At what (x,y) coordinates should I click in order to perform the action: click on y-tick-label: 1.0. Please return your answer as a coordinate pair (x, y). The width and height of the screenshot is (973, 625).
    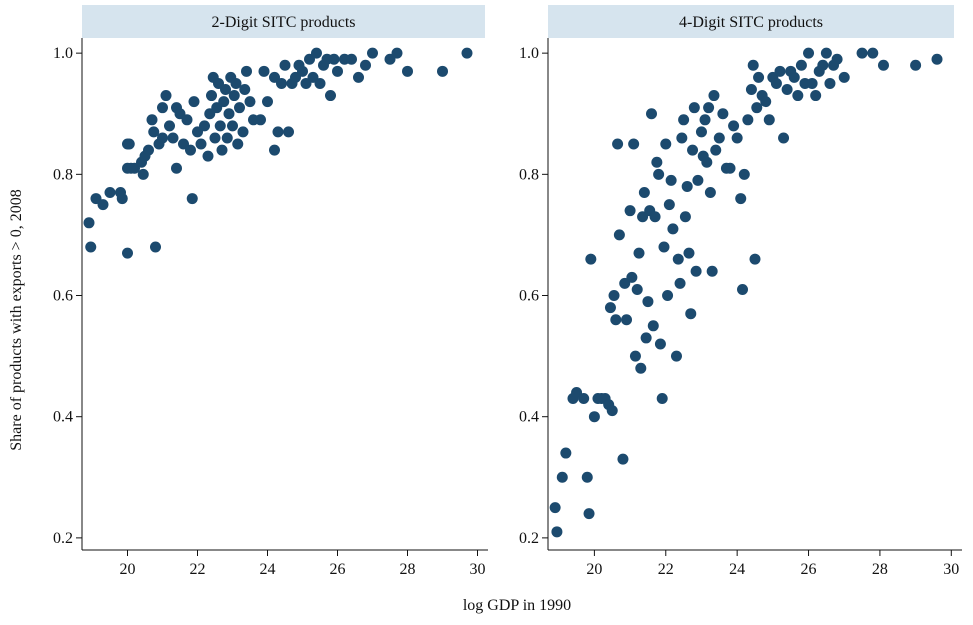
    Looking at the image, I should click on (63, 53).